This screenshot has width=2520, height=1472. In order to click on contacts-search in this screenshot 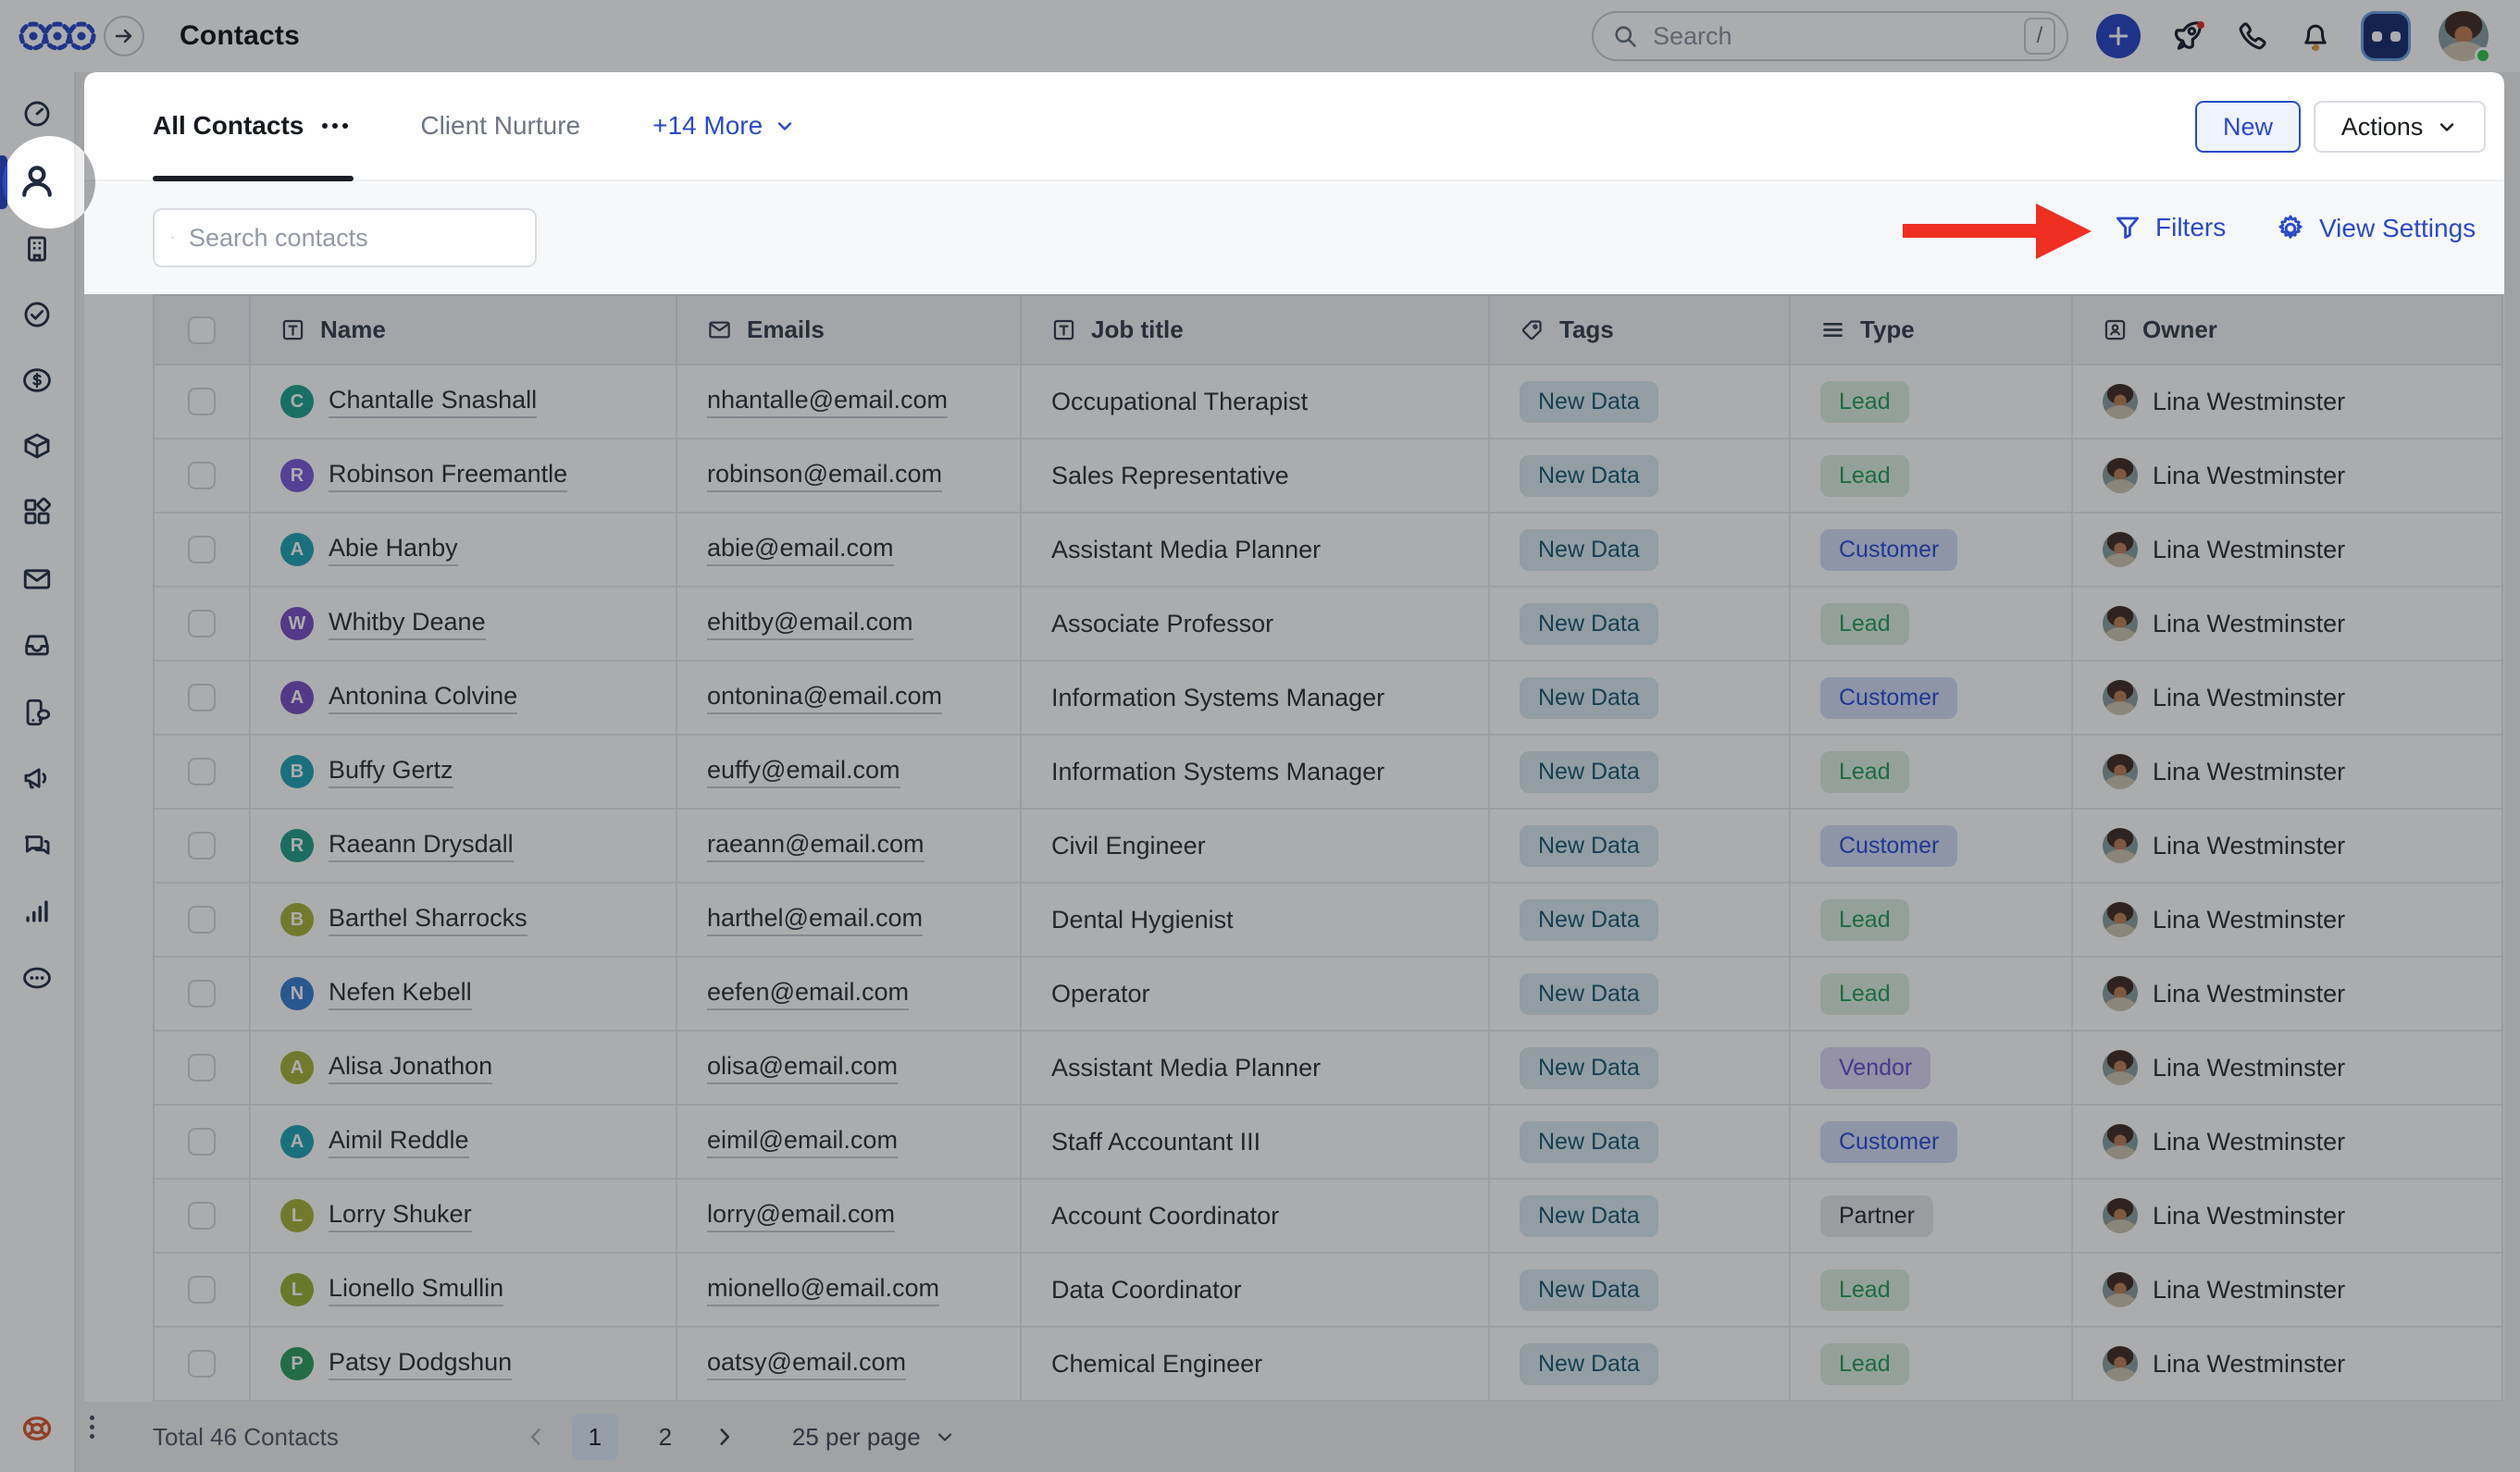, I will do `click(345, 237)`.